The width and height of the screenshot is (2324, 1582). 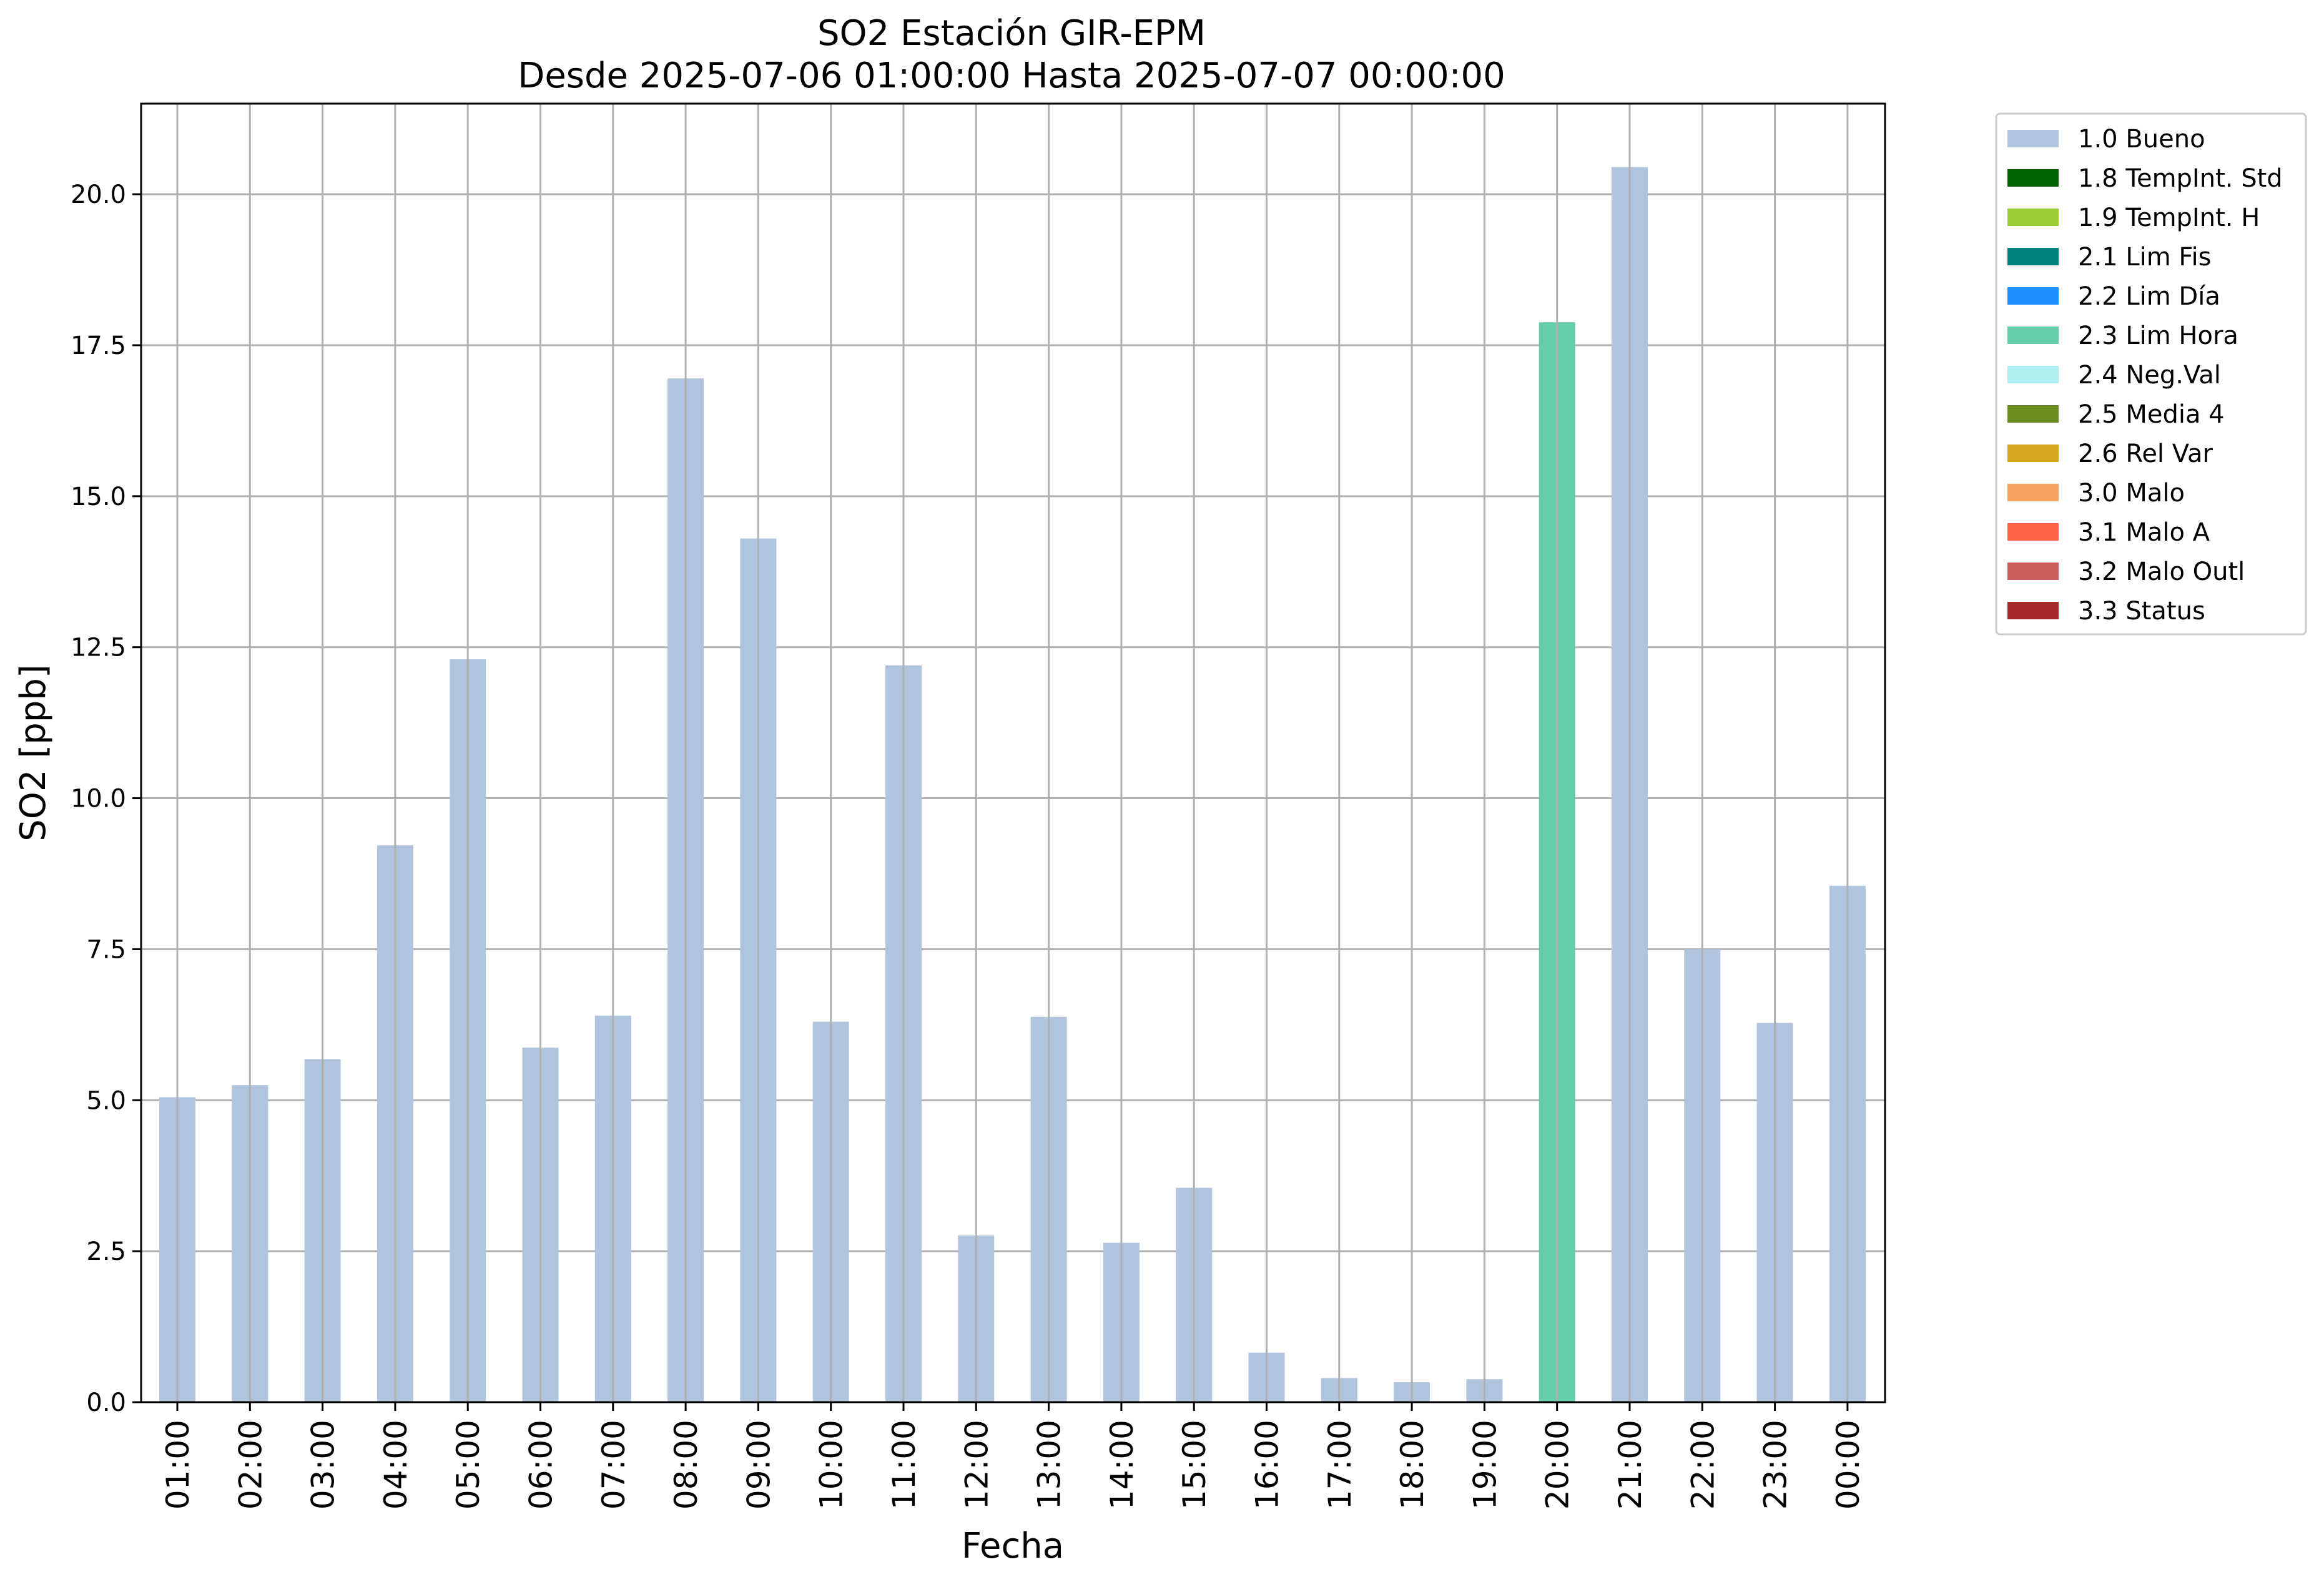 What do you see at coordinates (759, 1465) in the screenshot?
I see `x-tick-label: 09:00` at bounding box center [759, 1465].